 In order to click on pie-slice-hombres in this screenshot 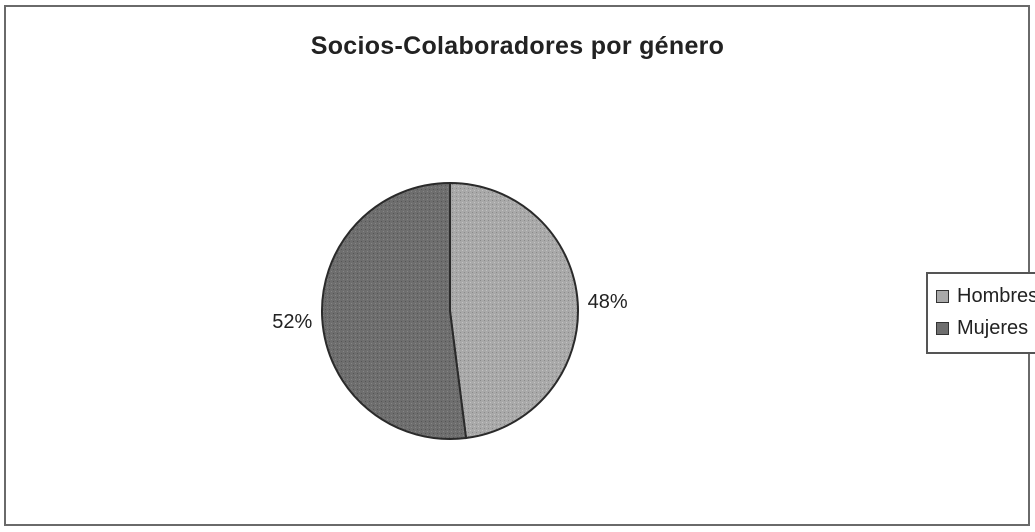, I will do `click(514, 310)`.